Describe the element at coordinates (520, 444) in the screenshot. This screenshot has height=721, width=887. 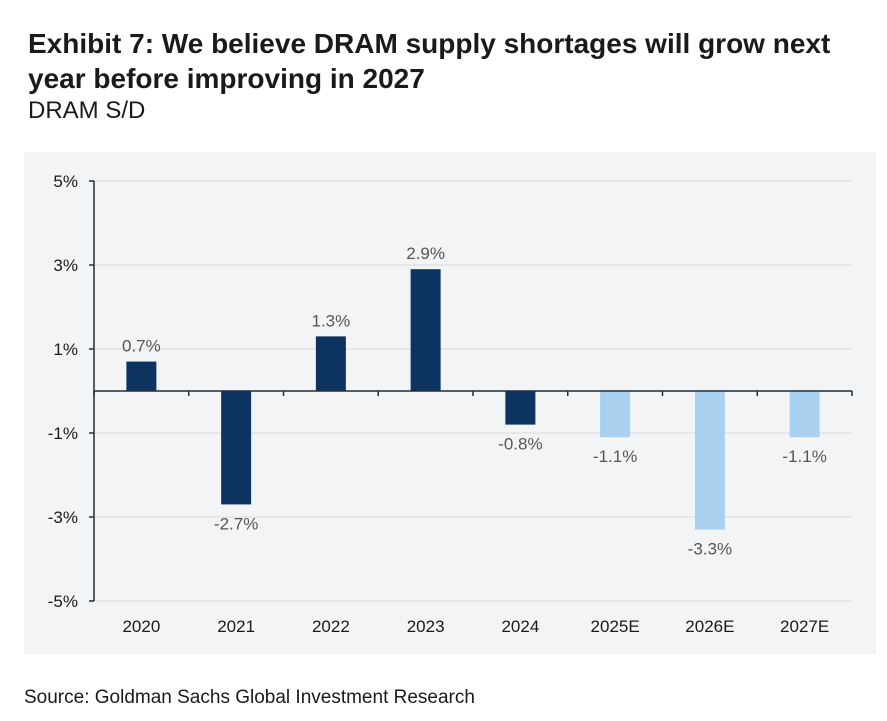
I see `data-label: -0.8%` at that location.